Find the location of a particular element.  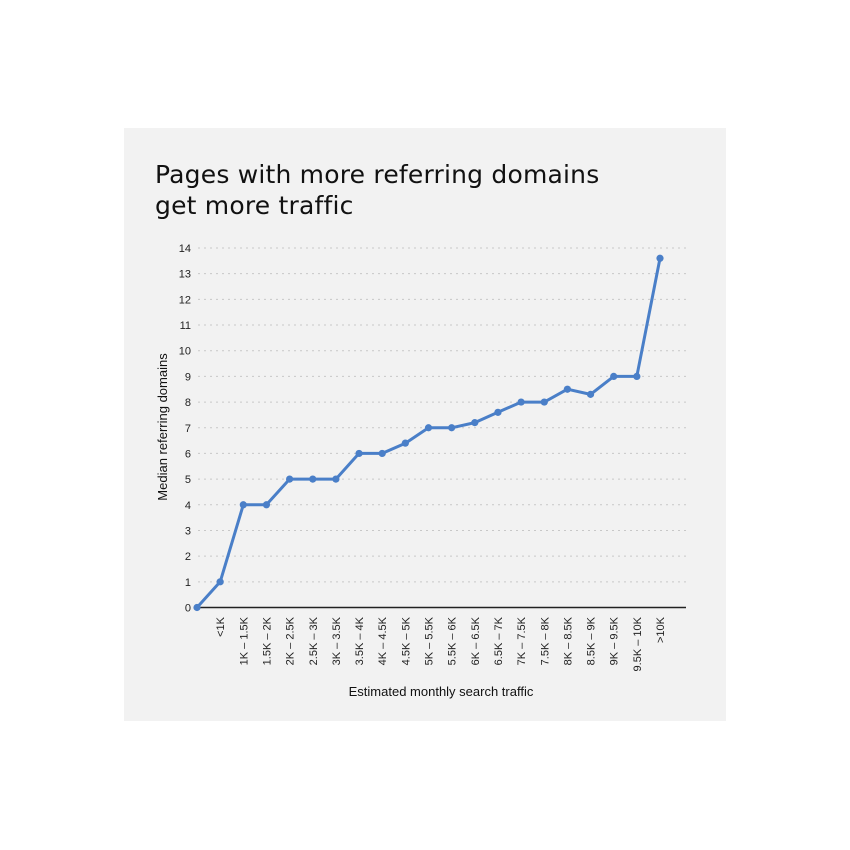

x-tick-label: 5K – 5.5K is located at coordinates (430, 640).